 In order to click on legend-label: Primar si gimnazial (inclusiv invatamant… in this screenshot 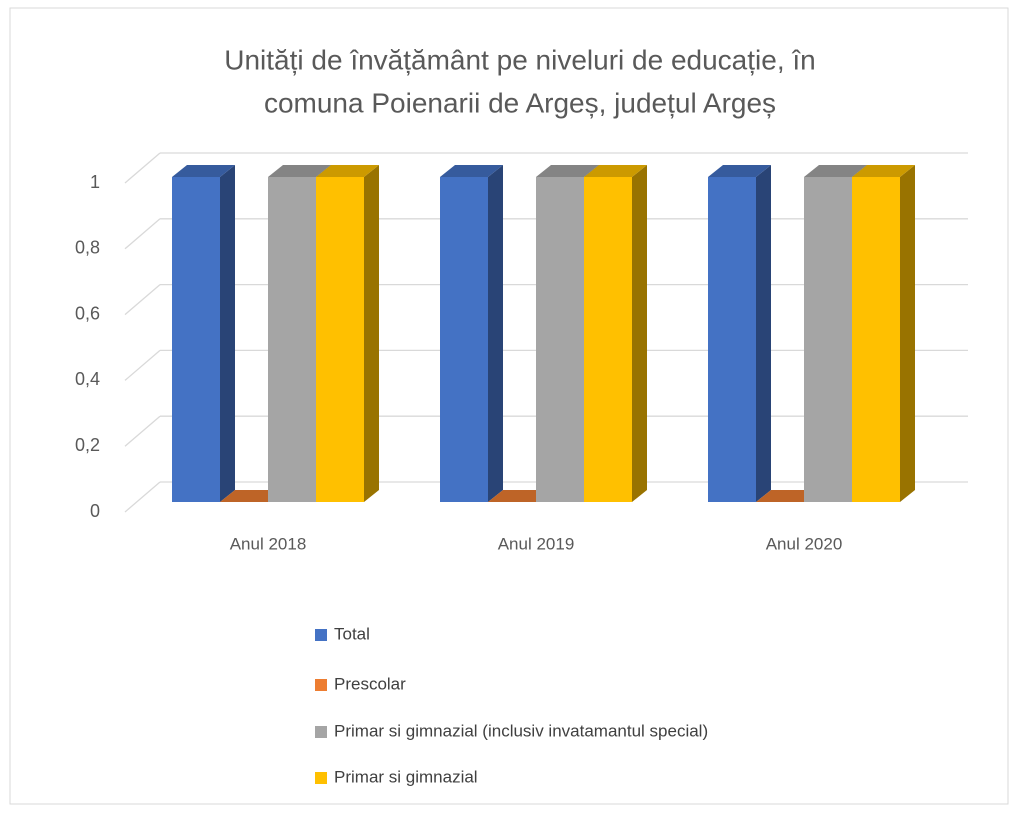, I will do `click(521, 730)`.